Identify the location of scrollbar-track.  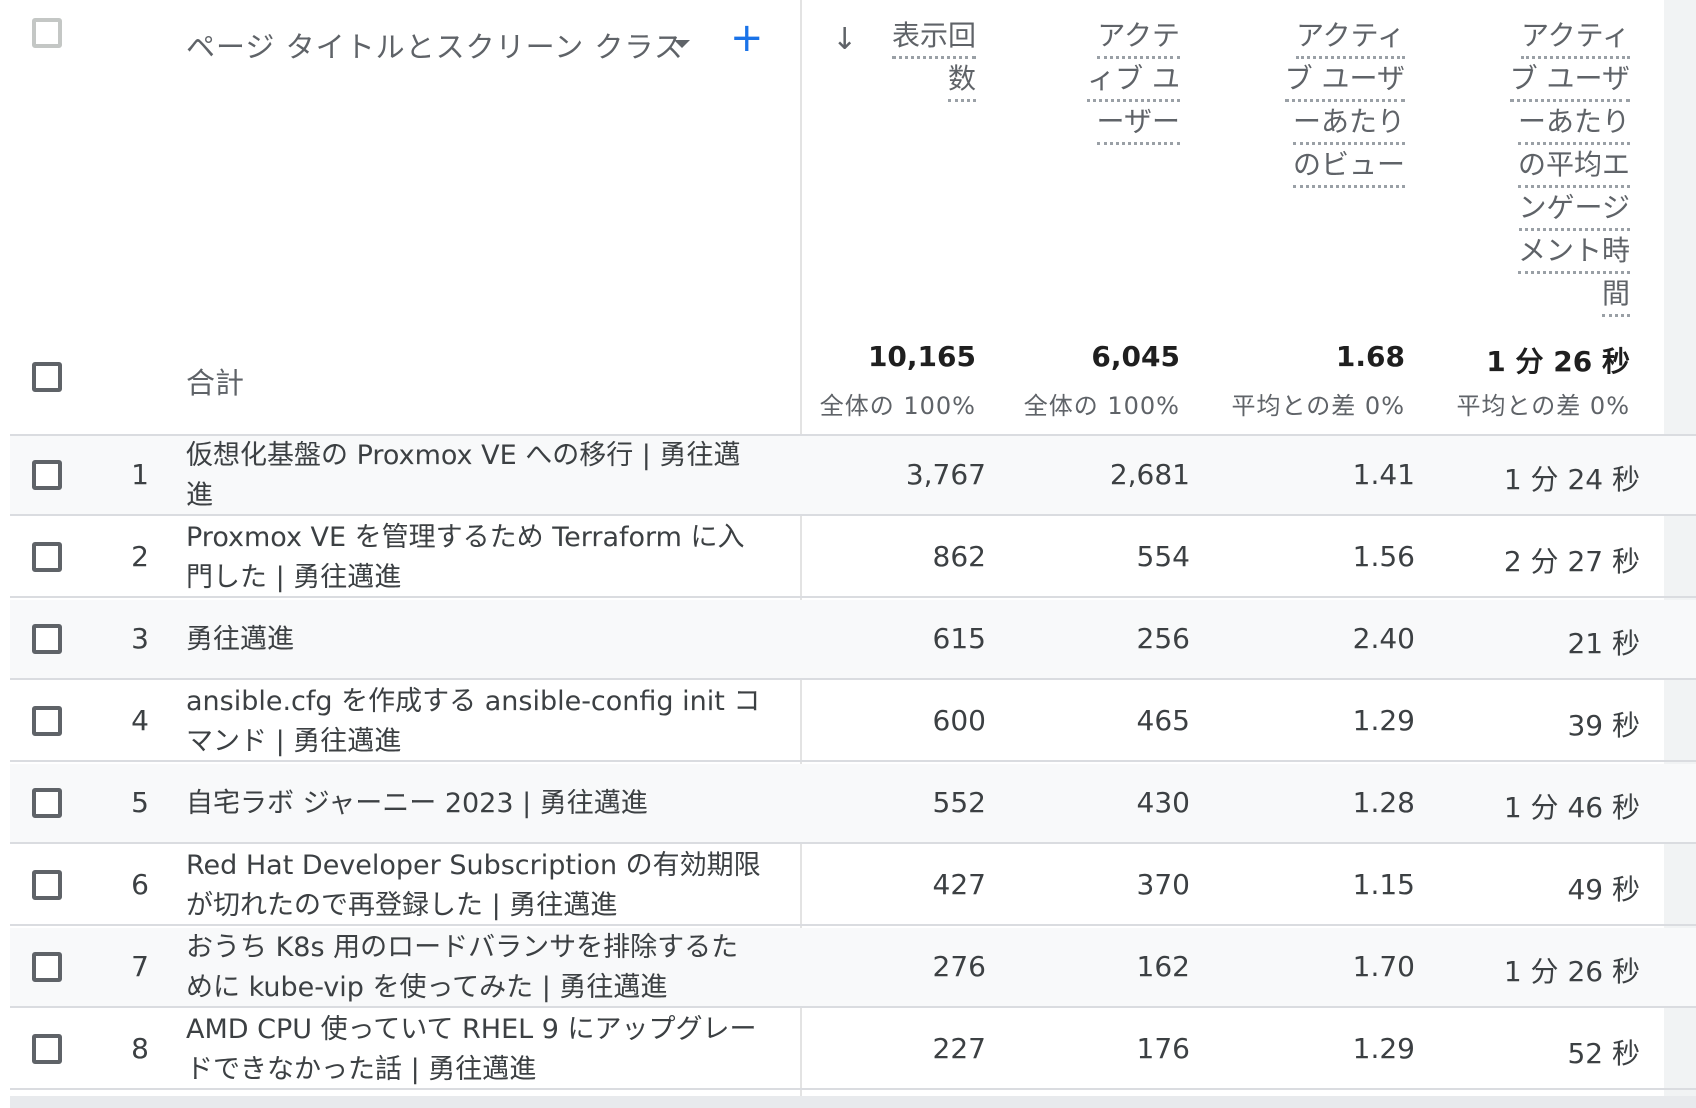
(1680, 554).